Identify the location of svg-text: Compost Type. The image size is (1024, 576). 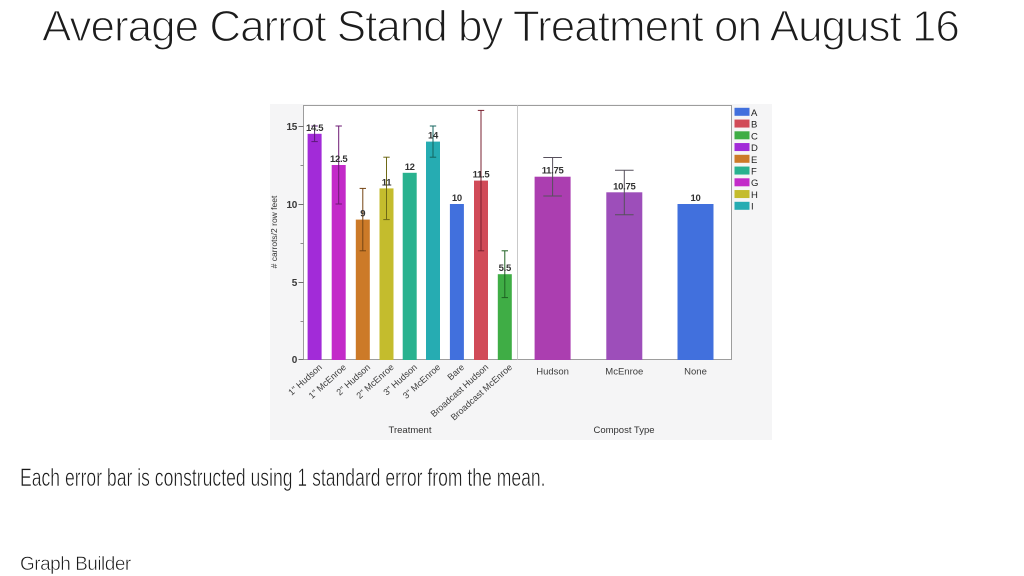
(623, 430).